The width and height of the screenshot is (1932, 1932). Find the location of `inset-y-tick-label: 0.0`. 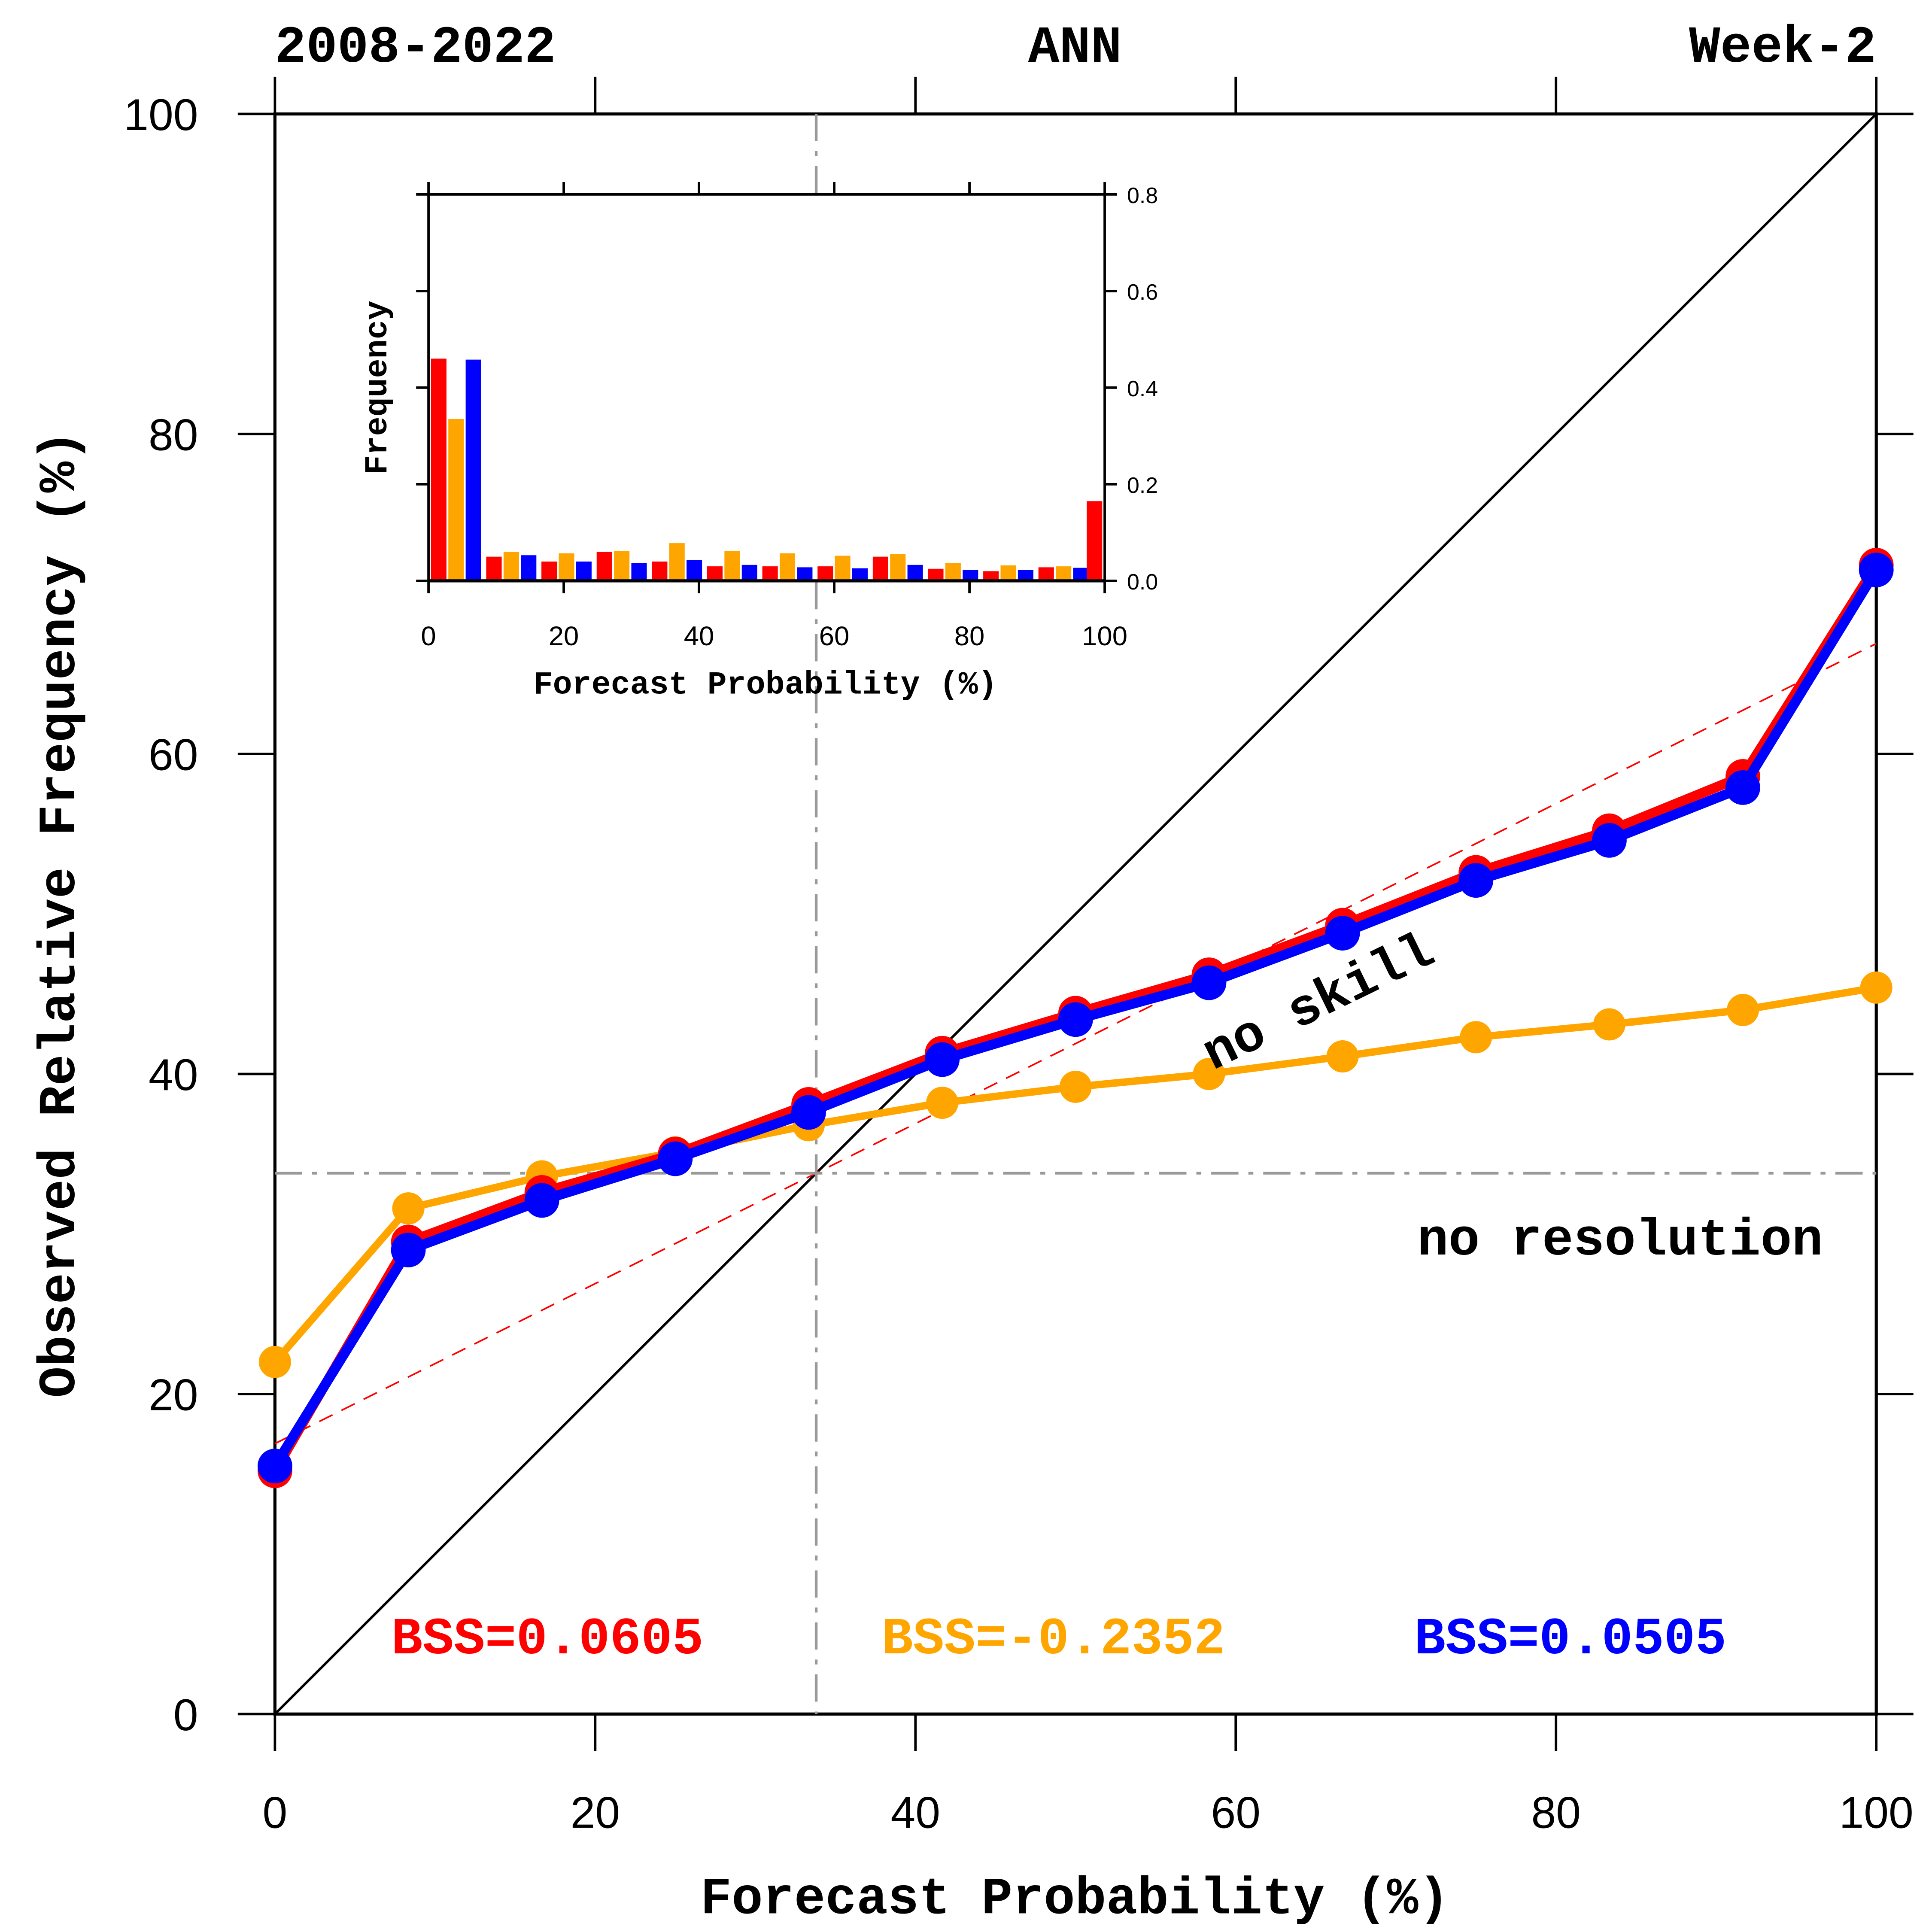

inset-y-tick-label: 0.0 is located at coordinates (1142, 583).